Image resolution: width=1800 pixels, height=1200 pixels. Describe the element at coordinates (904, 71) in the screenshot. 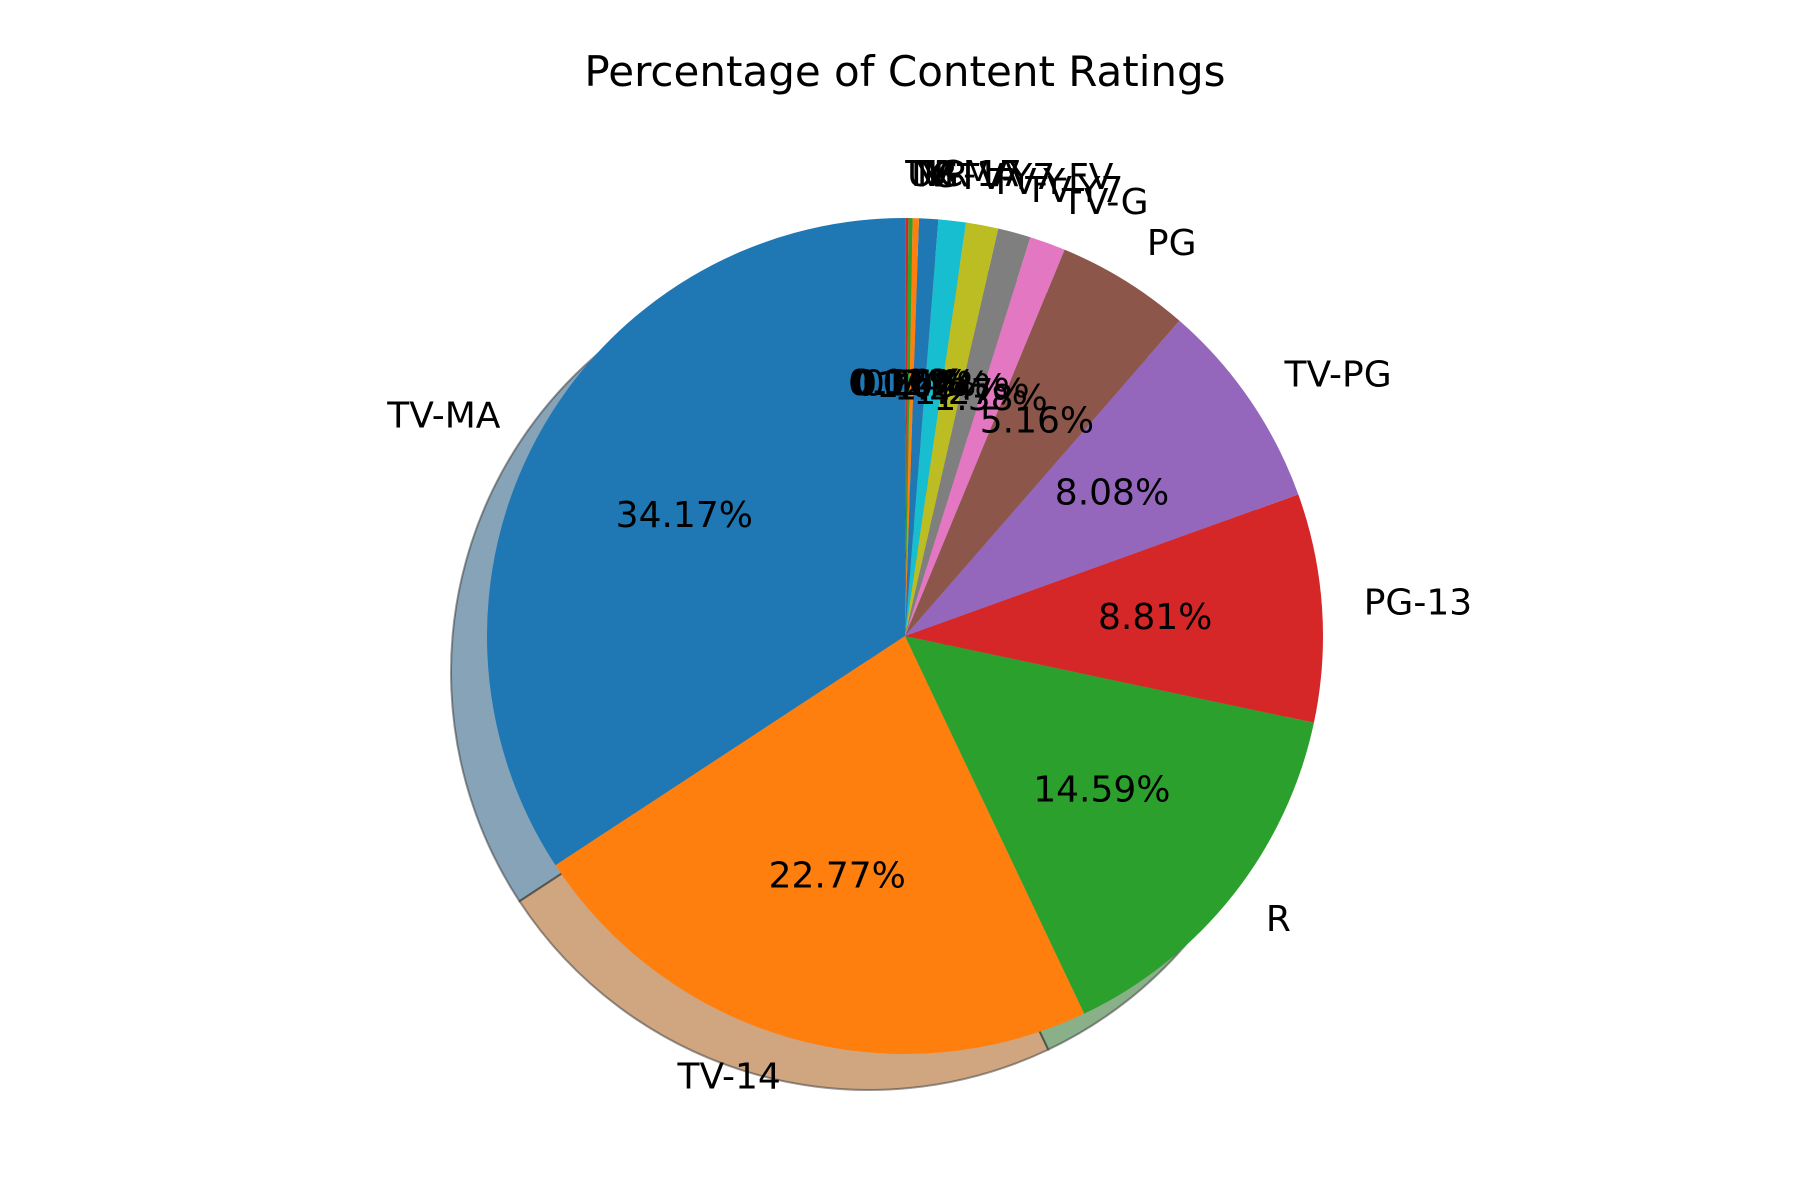

I see `chart-title: Percentage of Content Ratings` at that location.